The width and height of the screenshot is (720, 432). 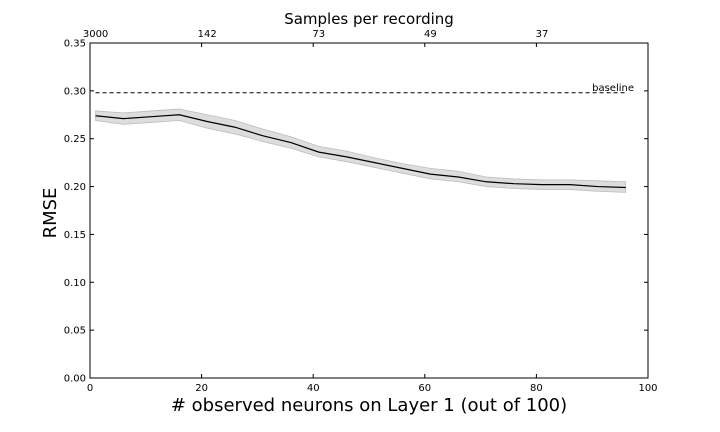 I want to click on x-tick-label: 100, so click(x=647, y=388).